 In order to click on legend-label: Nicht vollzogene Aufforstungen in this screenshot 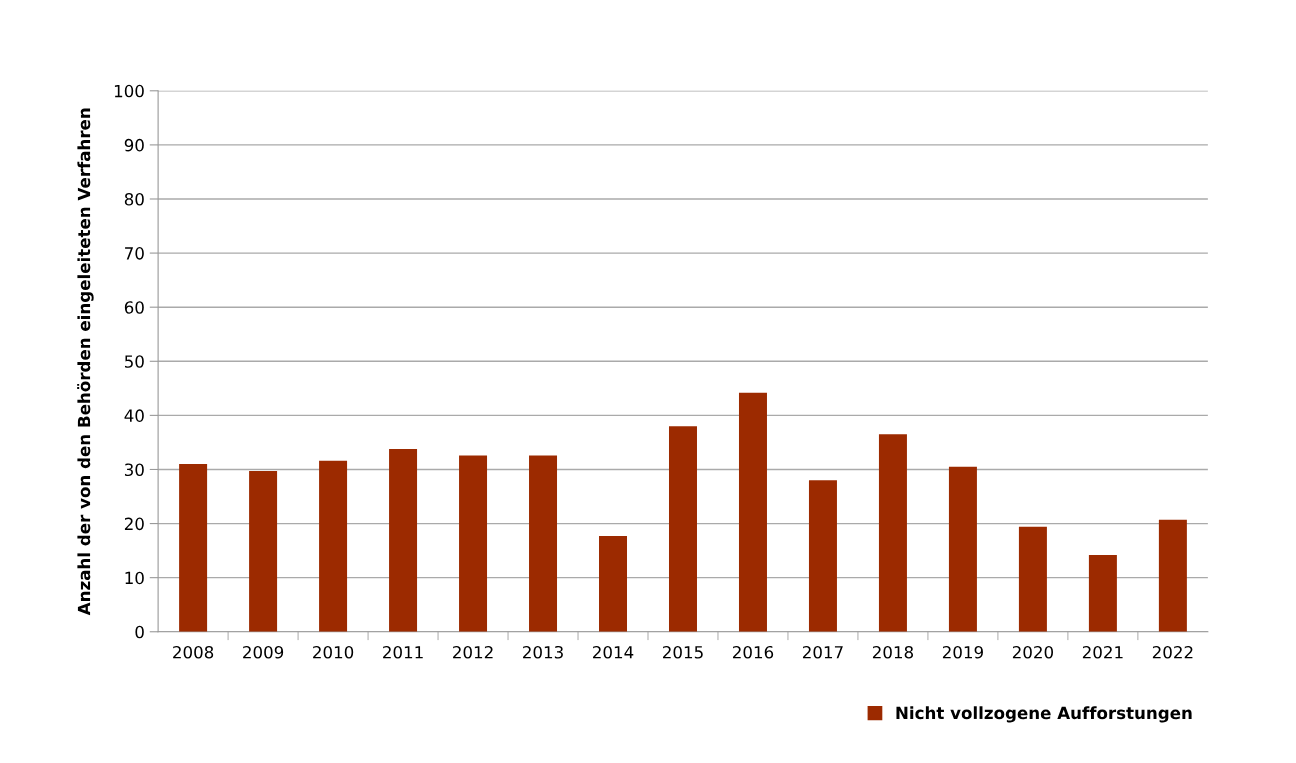, I will do `click(1044, 714)`.